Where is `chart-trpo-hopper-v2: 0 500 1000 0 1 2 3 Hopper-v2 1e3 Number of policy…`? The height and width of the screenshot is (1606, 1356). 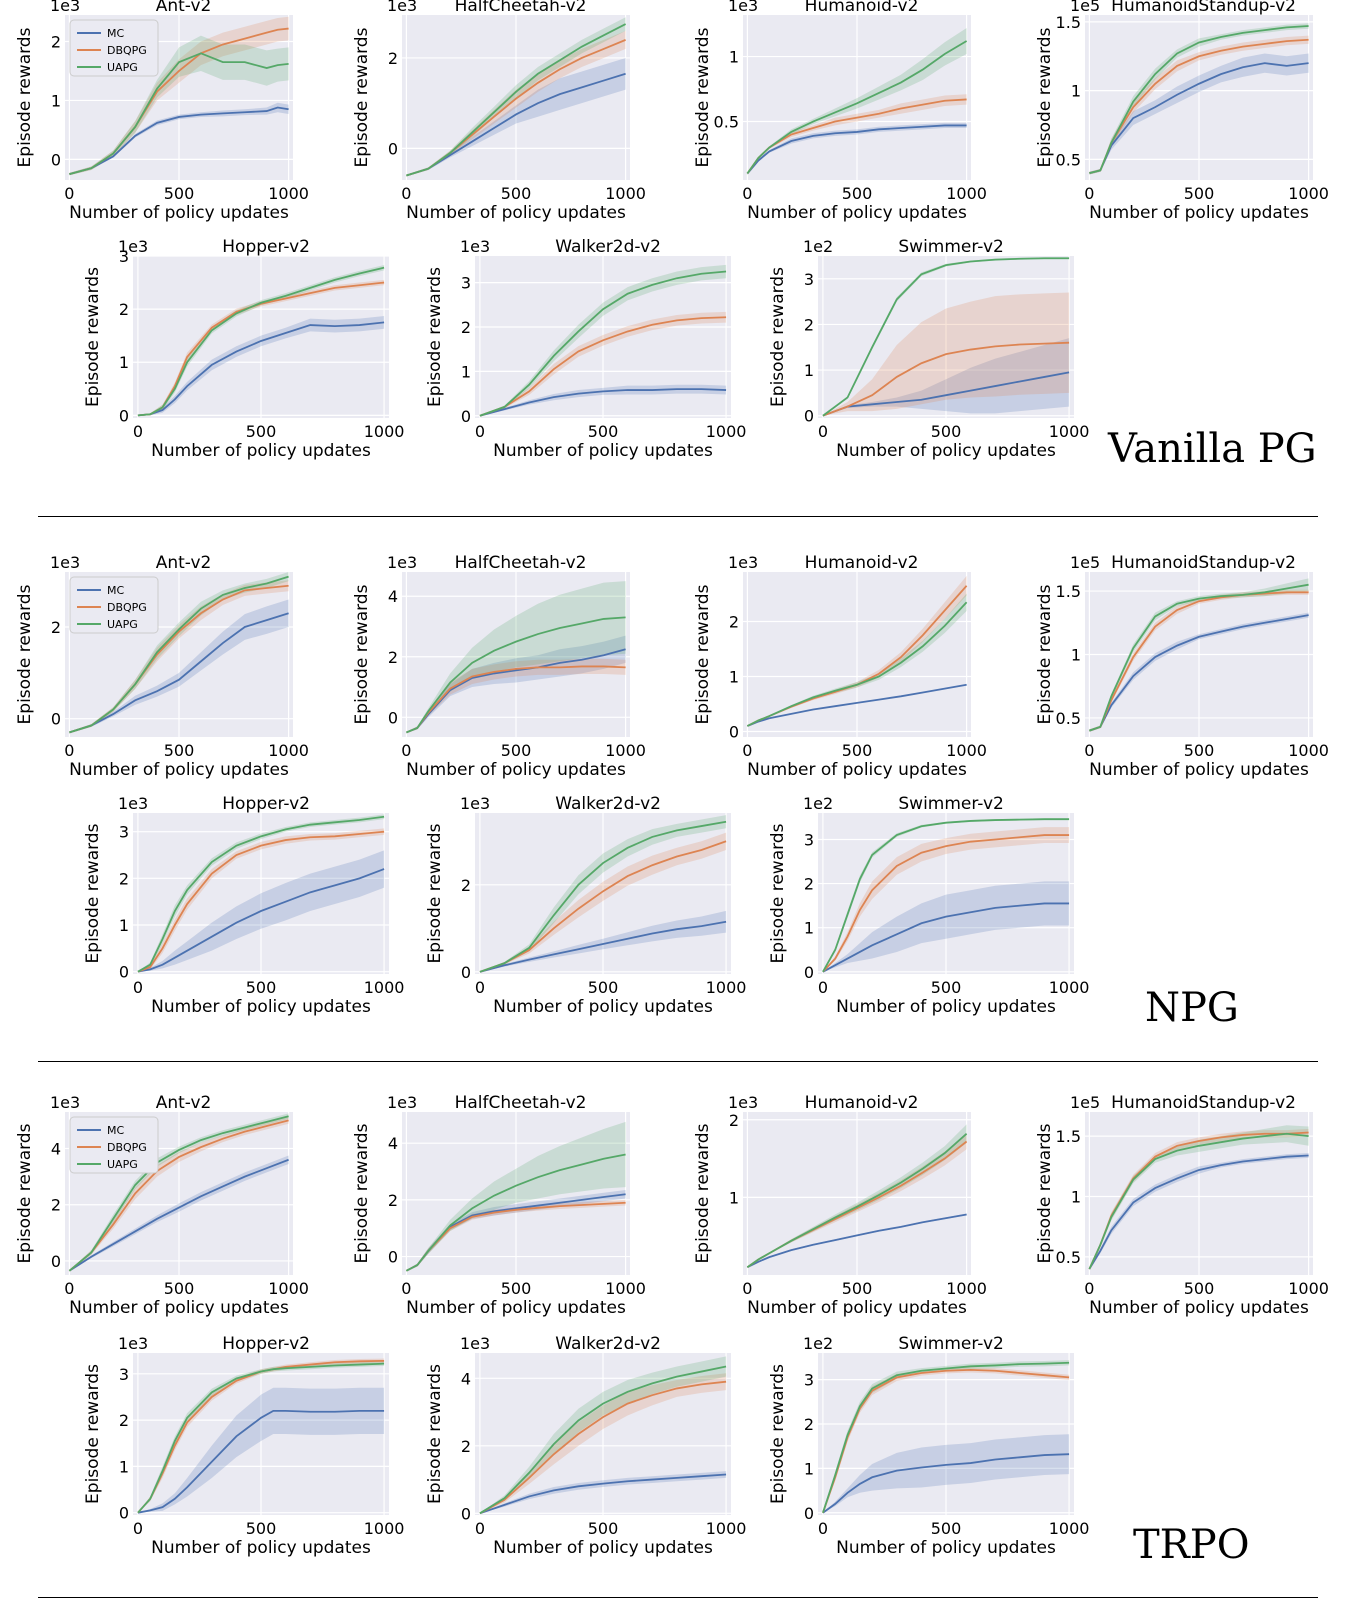
chart-trpo-hopper-v2: 0 500 1000 0 1 2 3 Hopper-v2 1e3 Number of policy… is located at coordinates (243, 1446).